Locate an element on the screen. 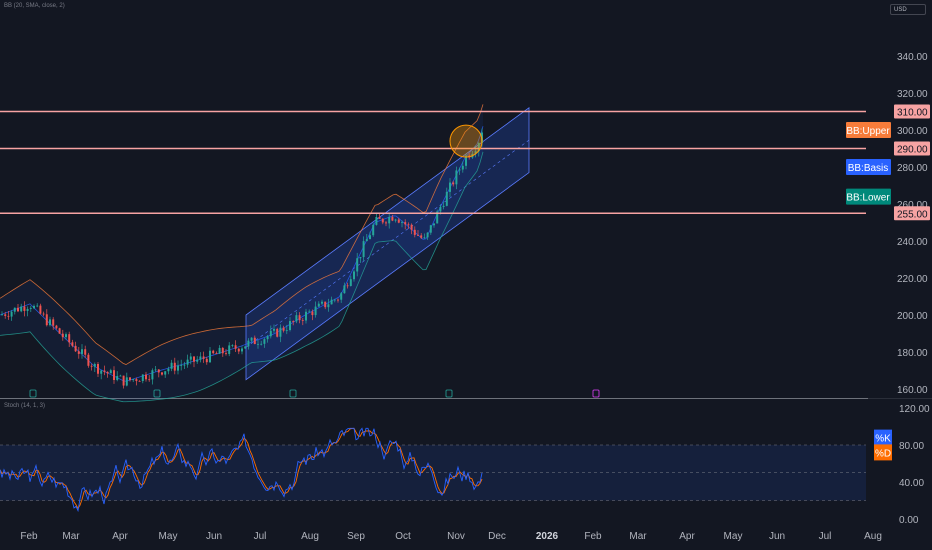 Image resolution: width=932 pixels, height=550 pixels. y-tick-label: 340.00 is located at coordinates (912, 57).